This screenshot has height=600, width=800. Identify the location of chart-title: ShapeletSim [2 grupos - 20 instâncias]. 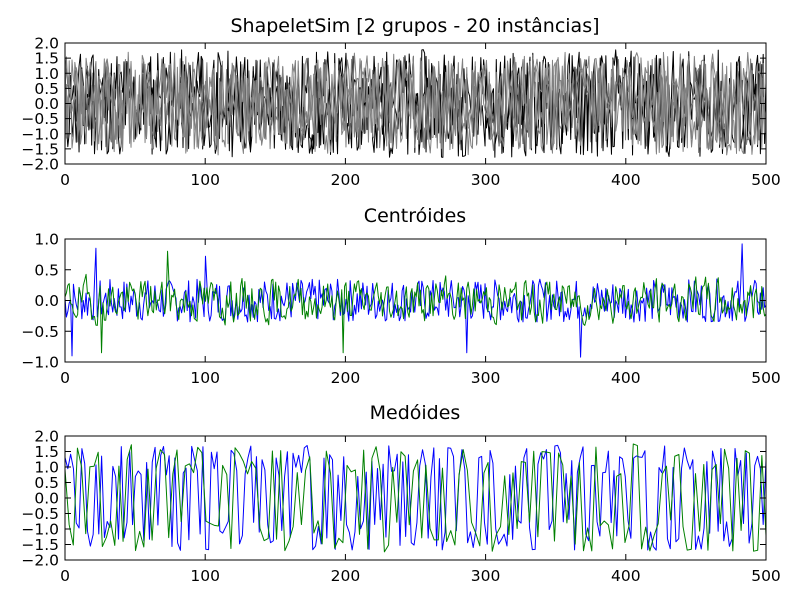
(415, 26).